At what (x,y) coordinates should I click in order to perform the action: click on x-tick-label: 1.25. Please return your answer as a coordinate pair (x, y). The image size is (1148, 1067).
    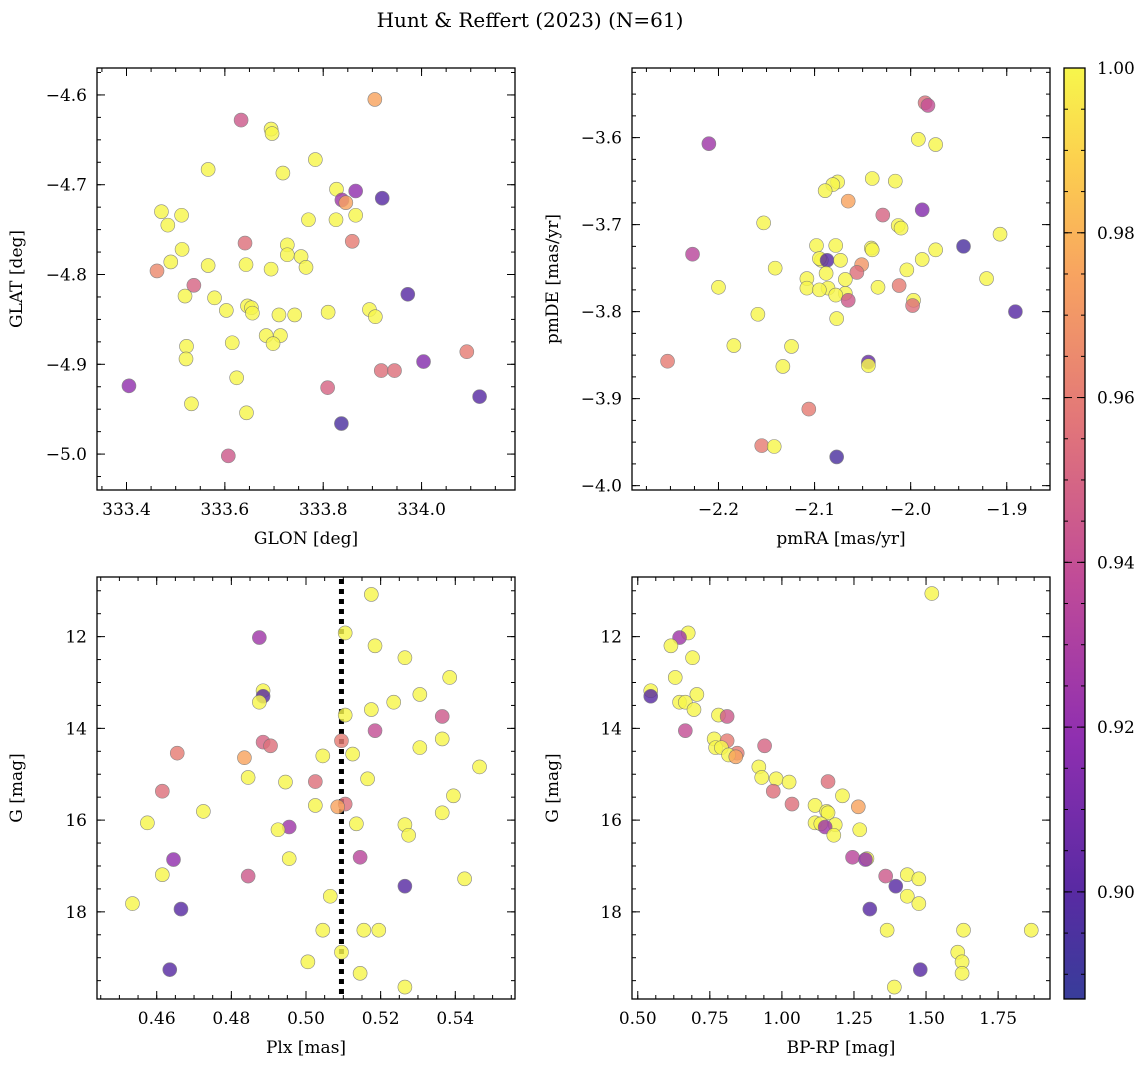
    Looking at the image, I should click on (854, 1019).